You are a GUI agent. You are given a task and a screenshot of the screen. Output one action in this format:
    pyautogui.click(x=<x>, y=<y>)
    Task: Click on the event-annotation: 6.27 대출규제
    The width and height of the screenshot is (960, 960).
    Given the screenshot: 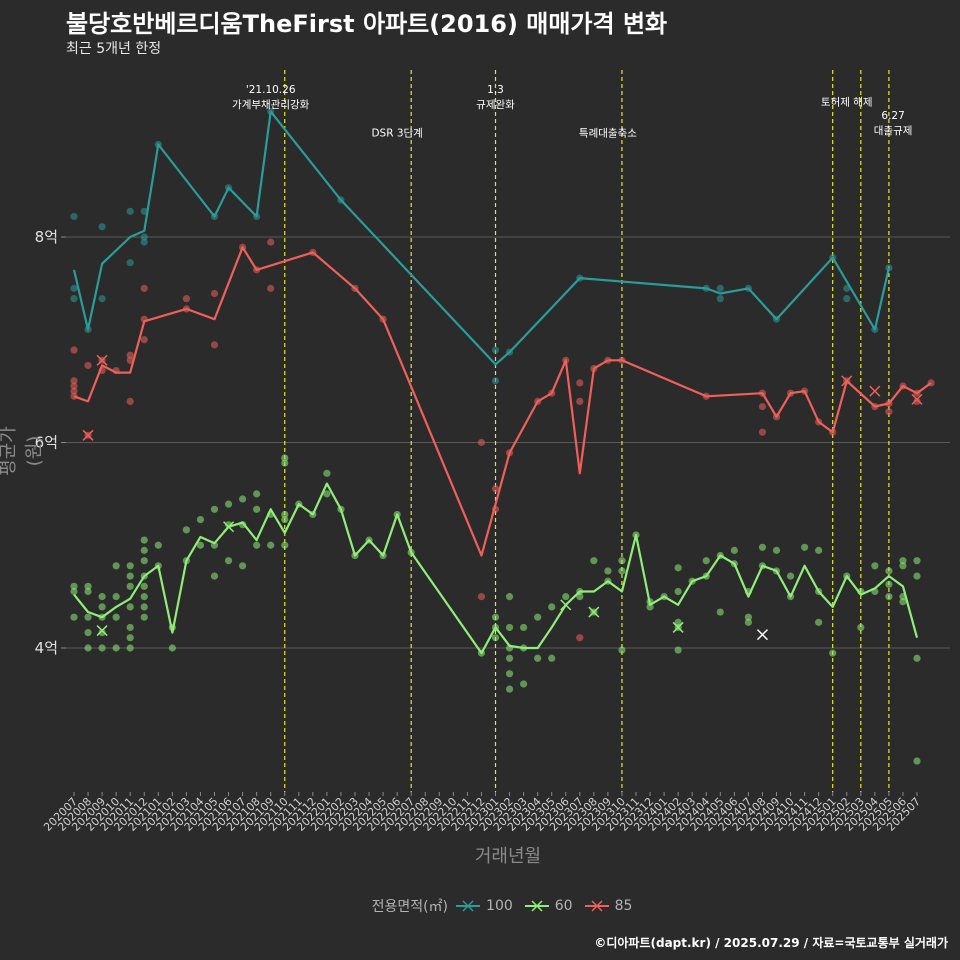 What is the action you would take?
    pyautogui.click(x=893, y=123)
    